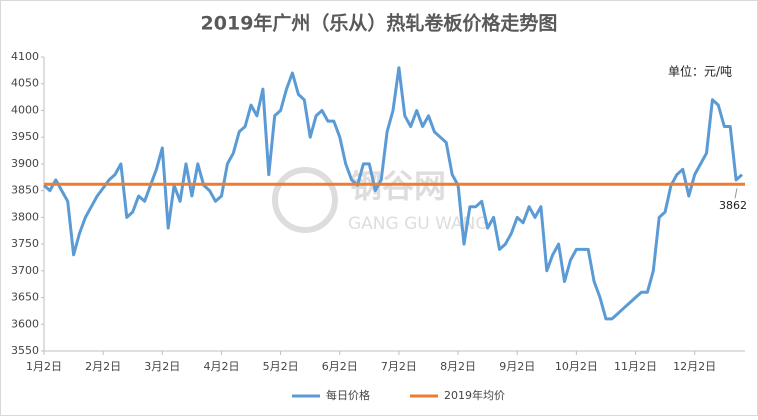  I want to click on x-tick-label: 5月2日, so click(281, 366).